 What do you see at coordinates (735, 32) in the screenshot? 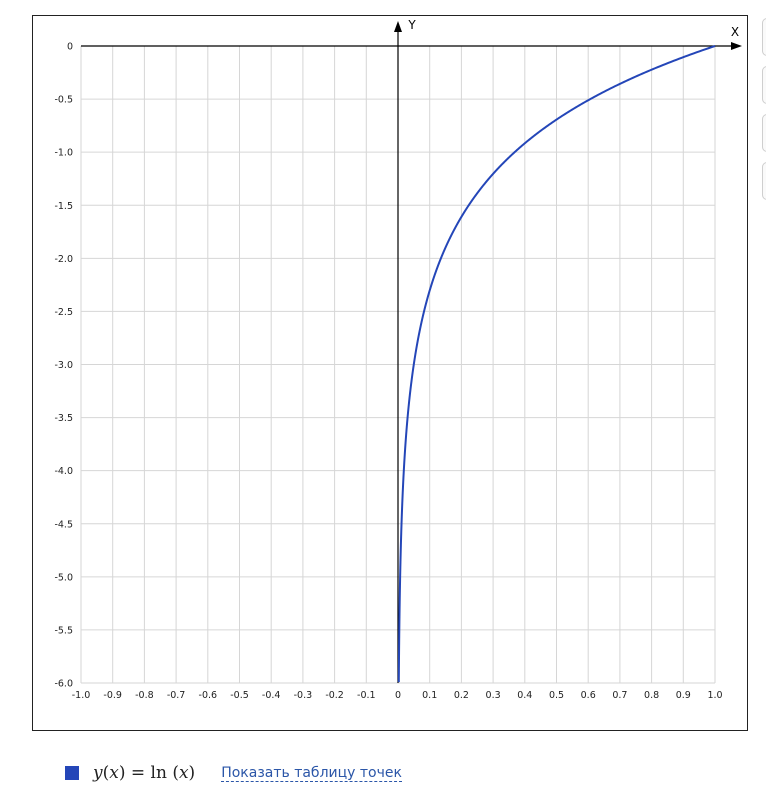
I see `x-axis-label: X` at bounding box center [735, 32].